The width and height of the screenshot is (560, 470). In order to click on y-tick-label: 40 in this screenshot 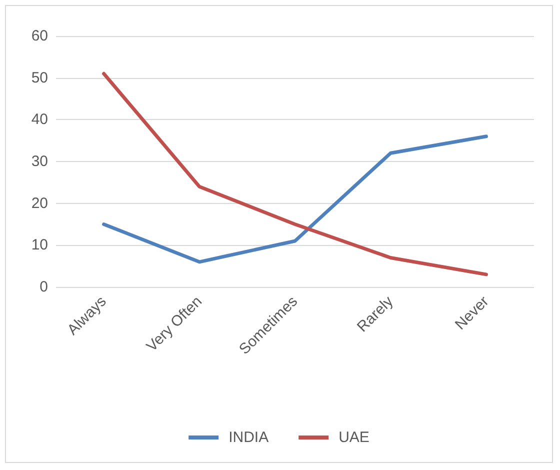, I will do `click(39, 119)`.